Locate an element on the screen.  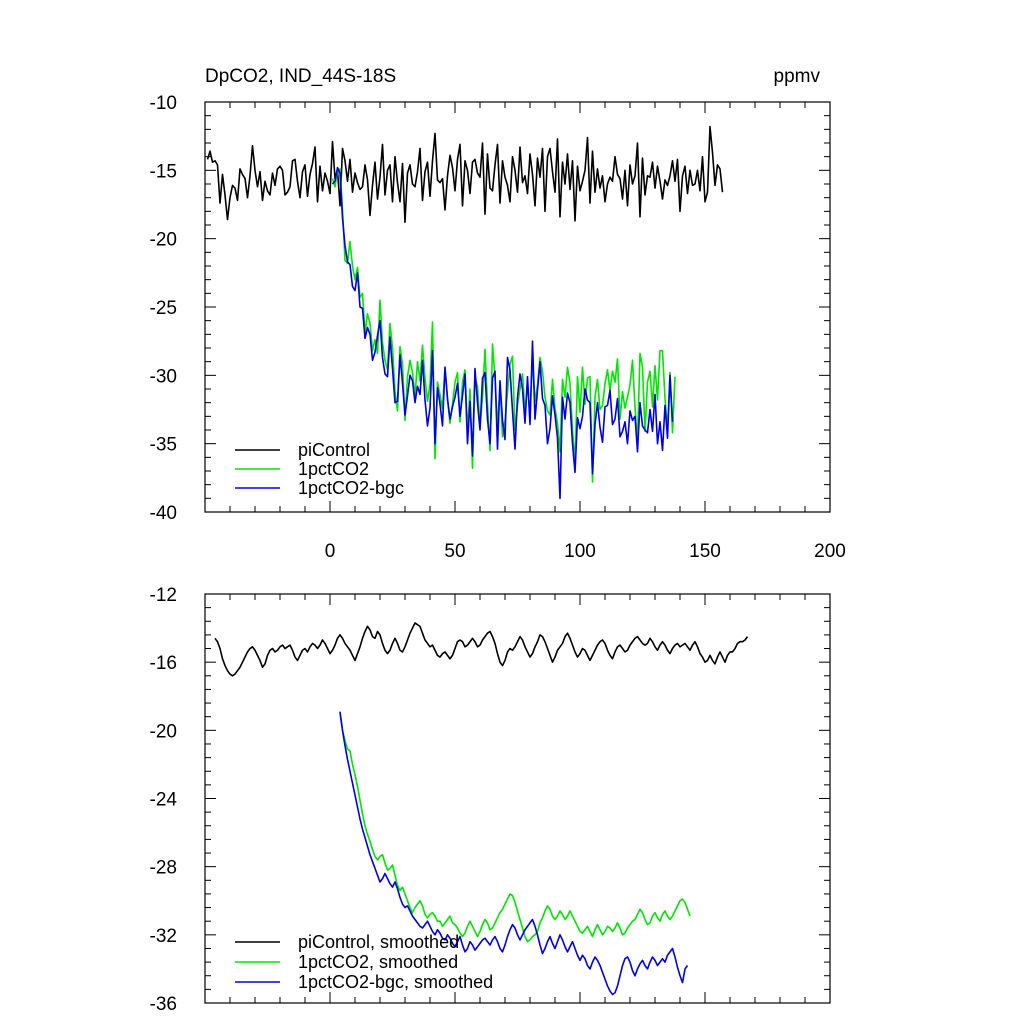
legend-label: 1pctCO2-bgc is located at coordinates (351, 488).